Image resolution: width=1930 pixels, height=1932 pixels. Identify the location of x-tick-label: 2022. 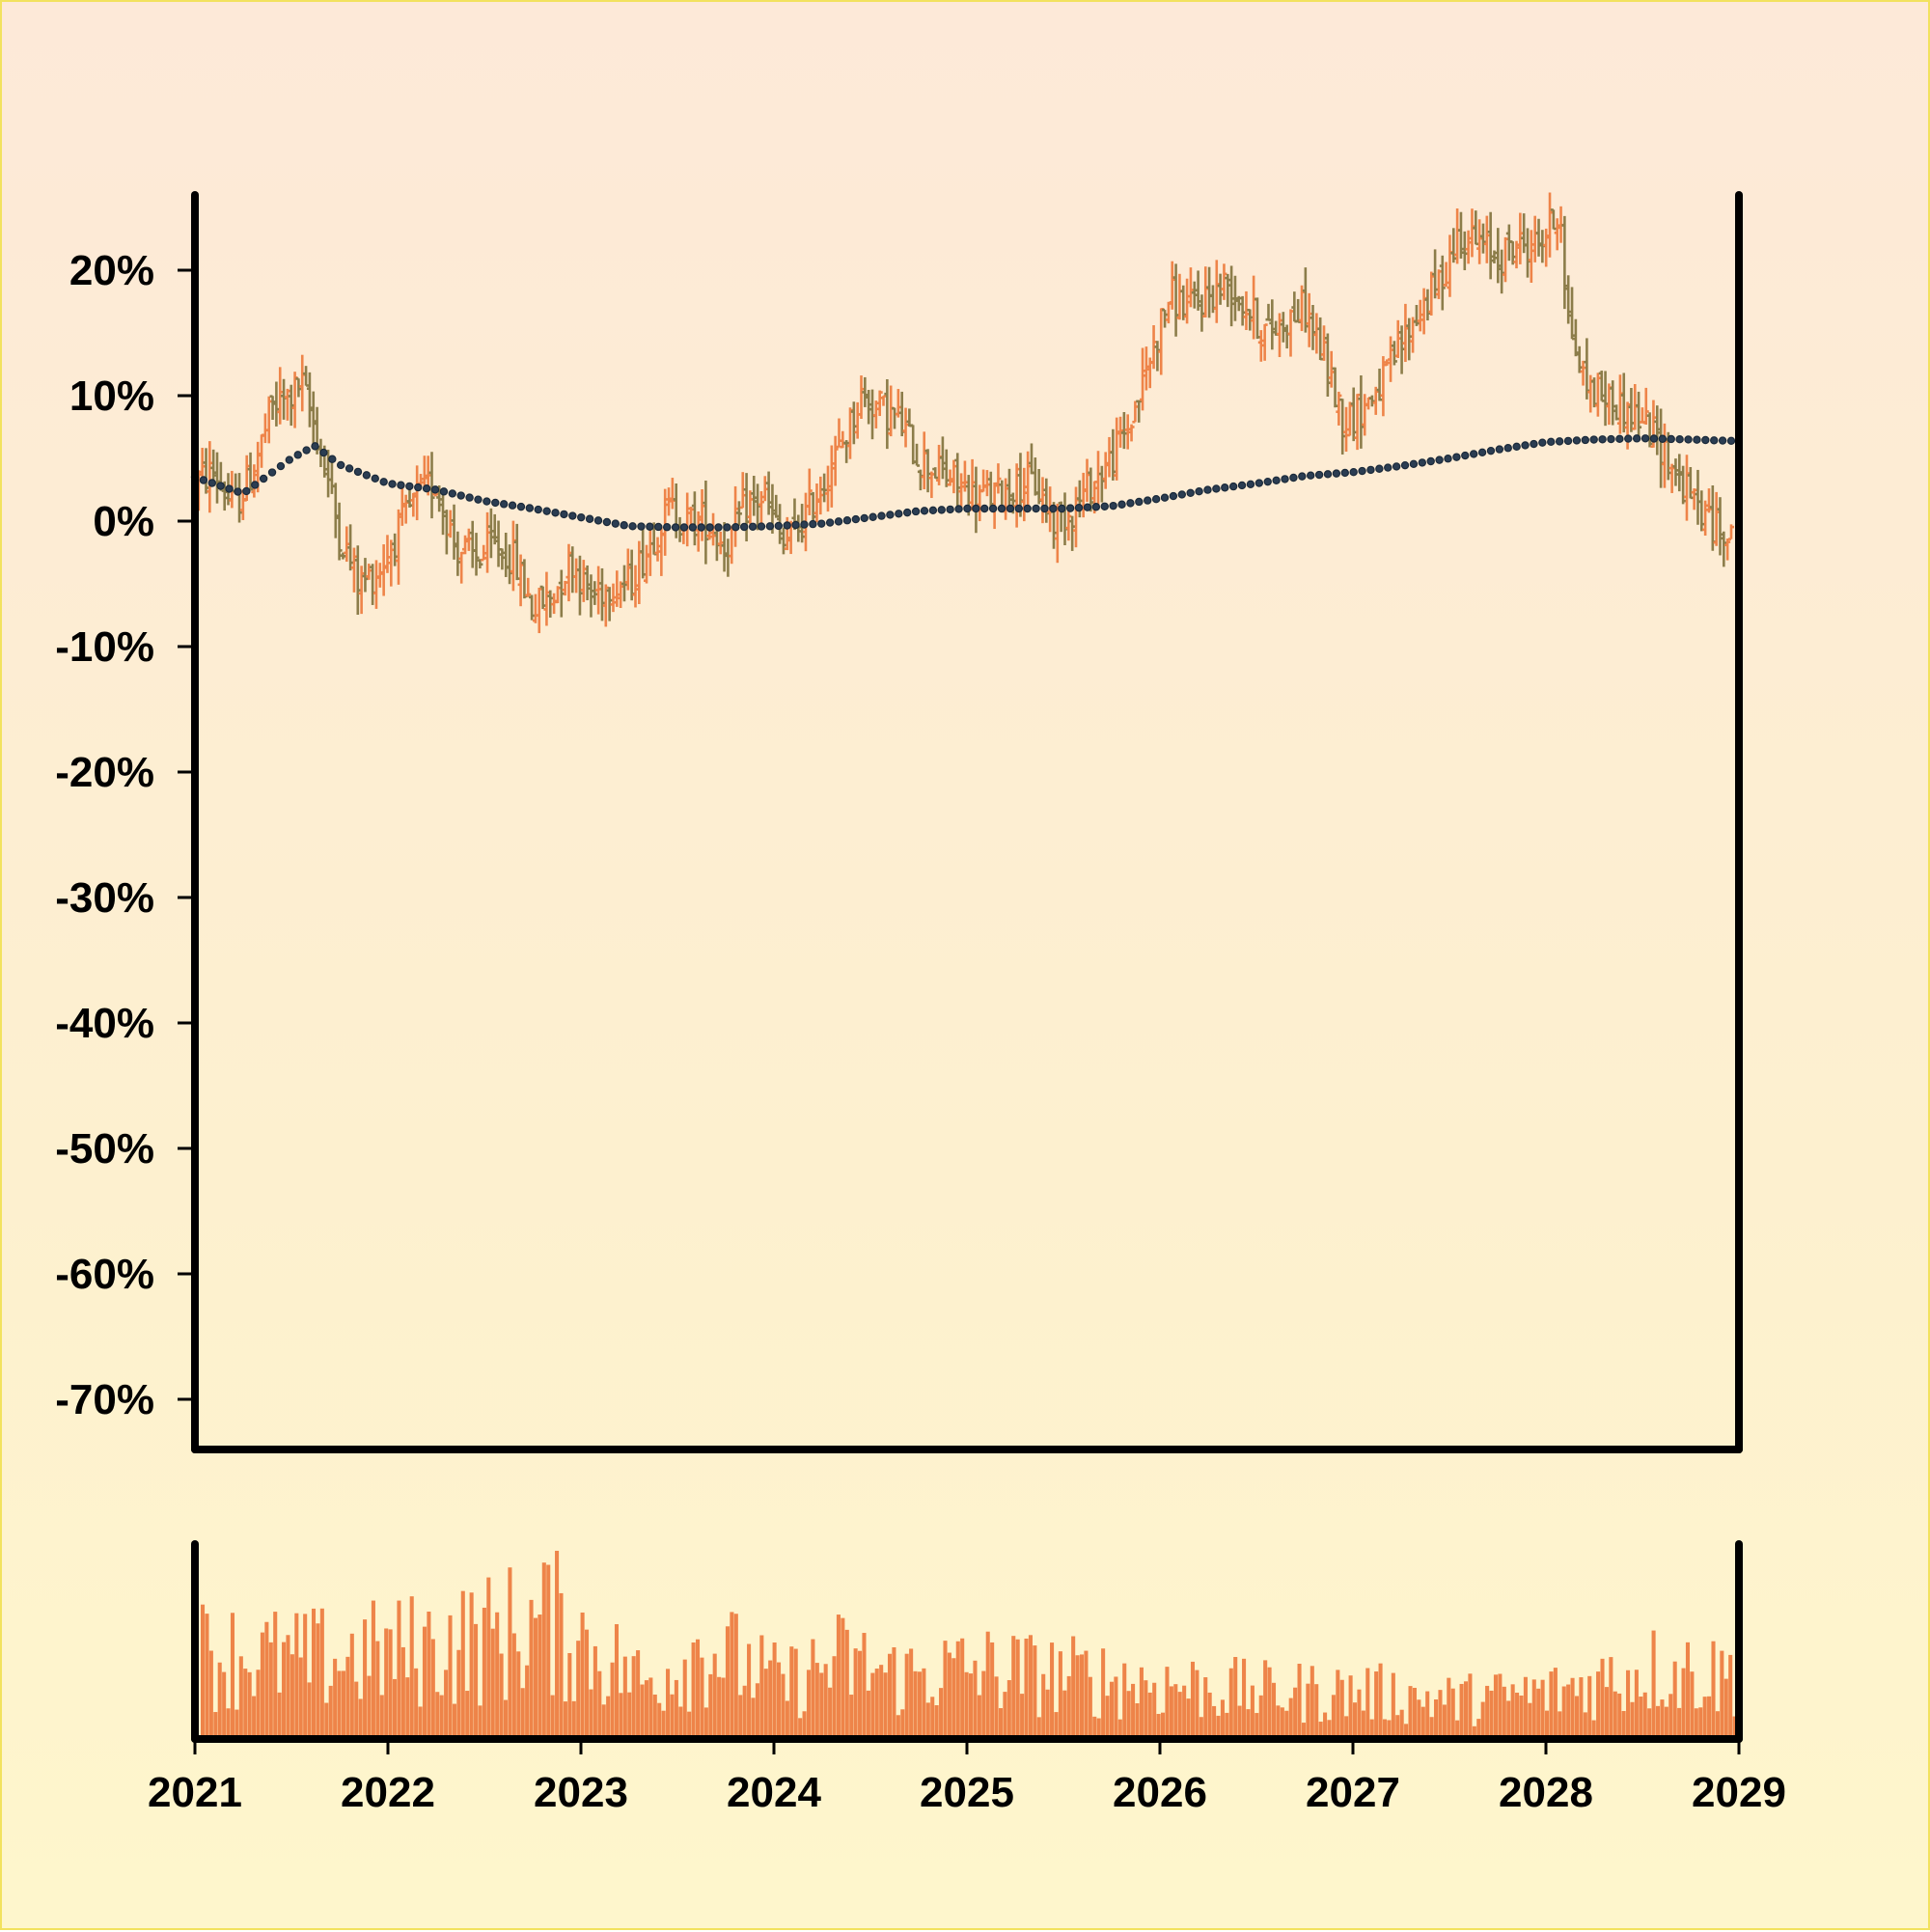
(388, 1792).